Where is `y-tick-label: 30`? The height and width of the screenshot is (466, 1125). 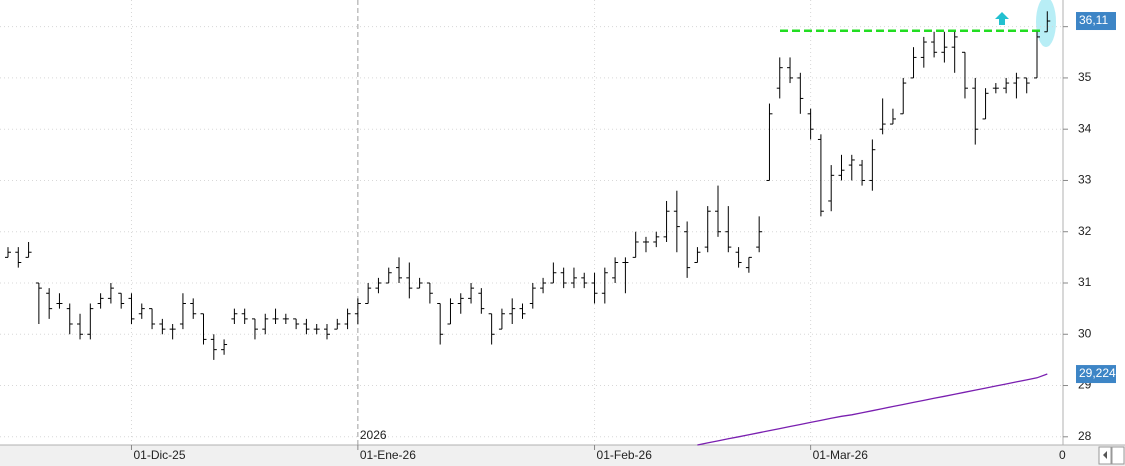
y-tick-label: 30 is located at coordinates (1085, 333).